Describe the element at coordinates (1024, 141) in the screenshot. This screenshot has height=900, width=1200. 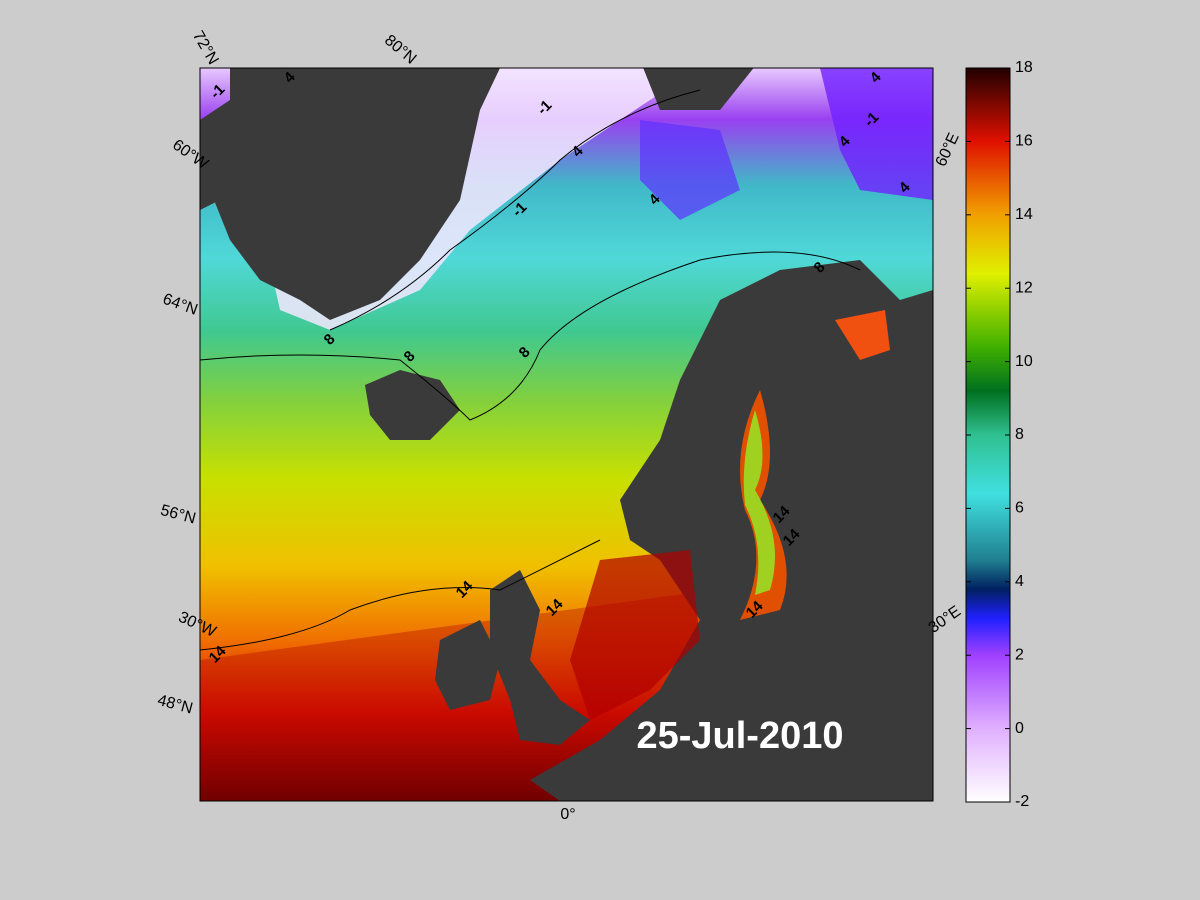
I see `colorbar-tick-label: 16` at that location.